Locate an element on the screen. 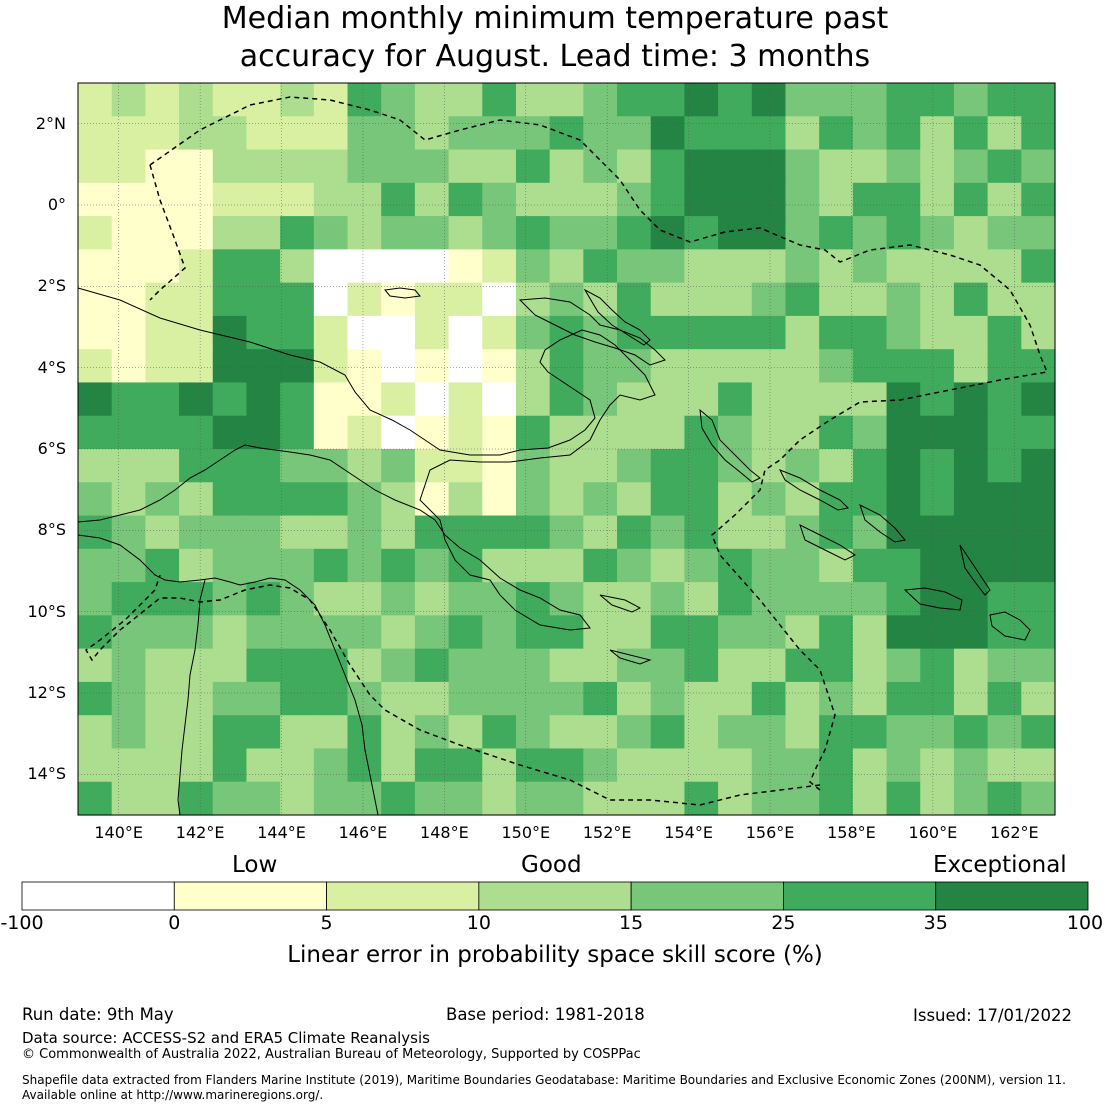 The width and height of the screenshot is (1110, 1110). legend-category-good: Good is located at coordinates (551, 865).